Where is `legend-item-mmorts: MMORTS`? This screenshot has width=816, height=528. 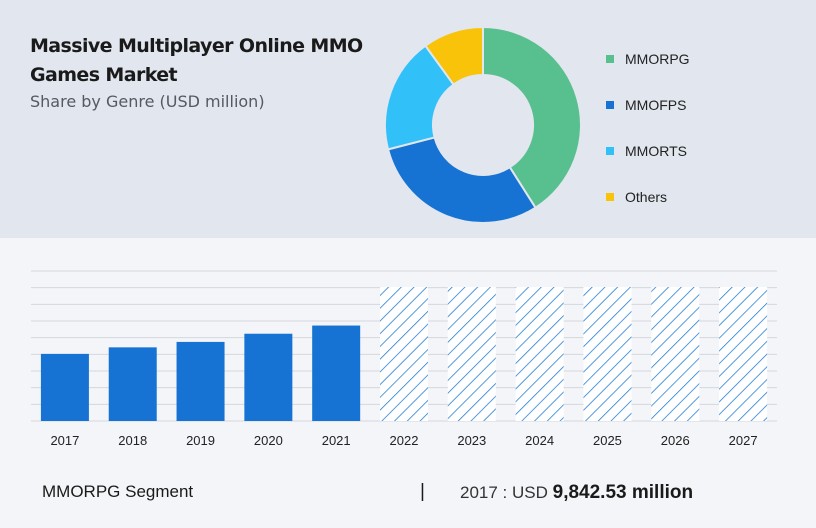 legend-item-mmorts: MMORTS is located at coordinates (646, 163).